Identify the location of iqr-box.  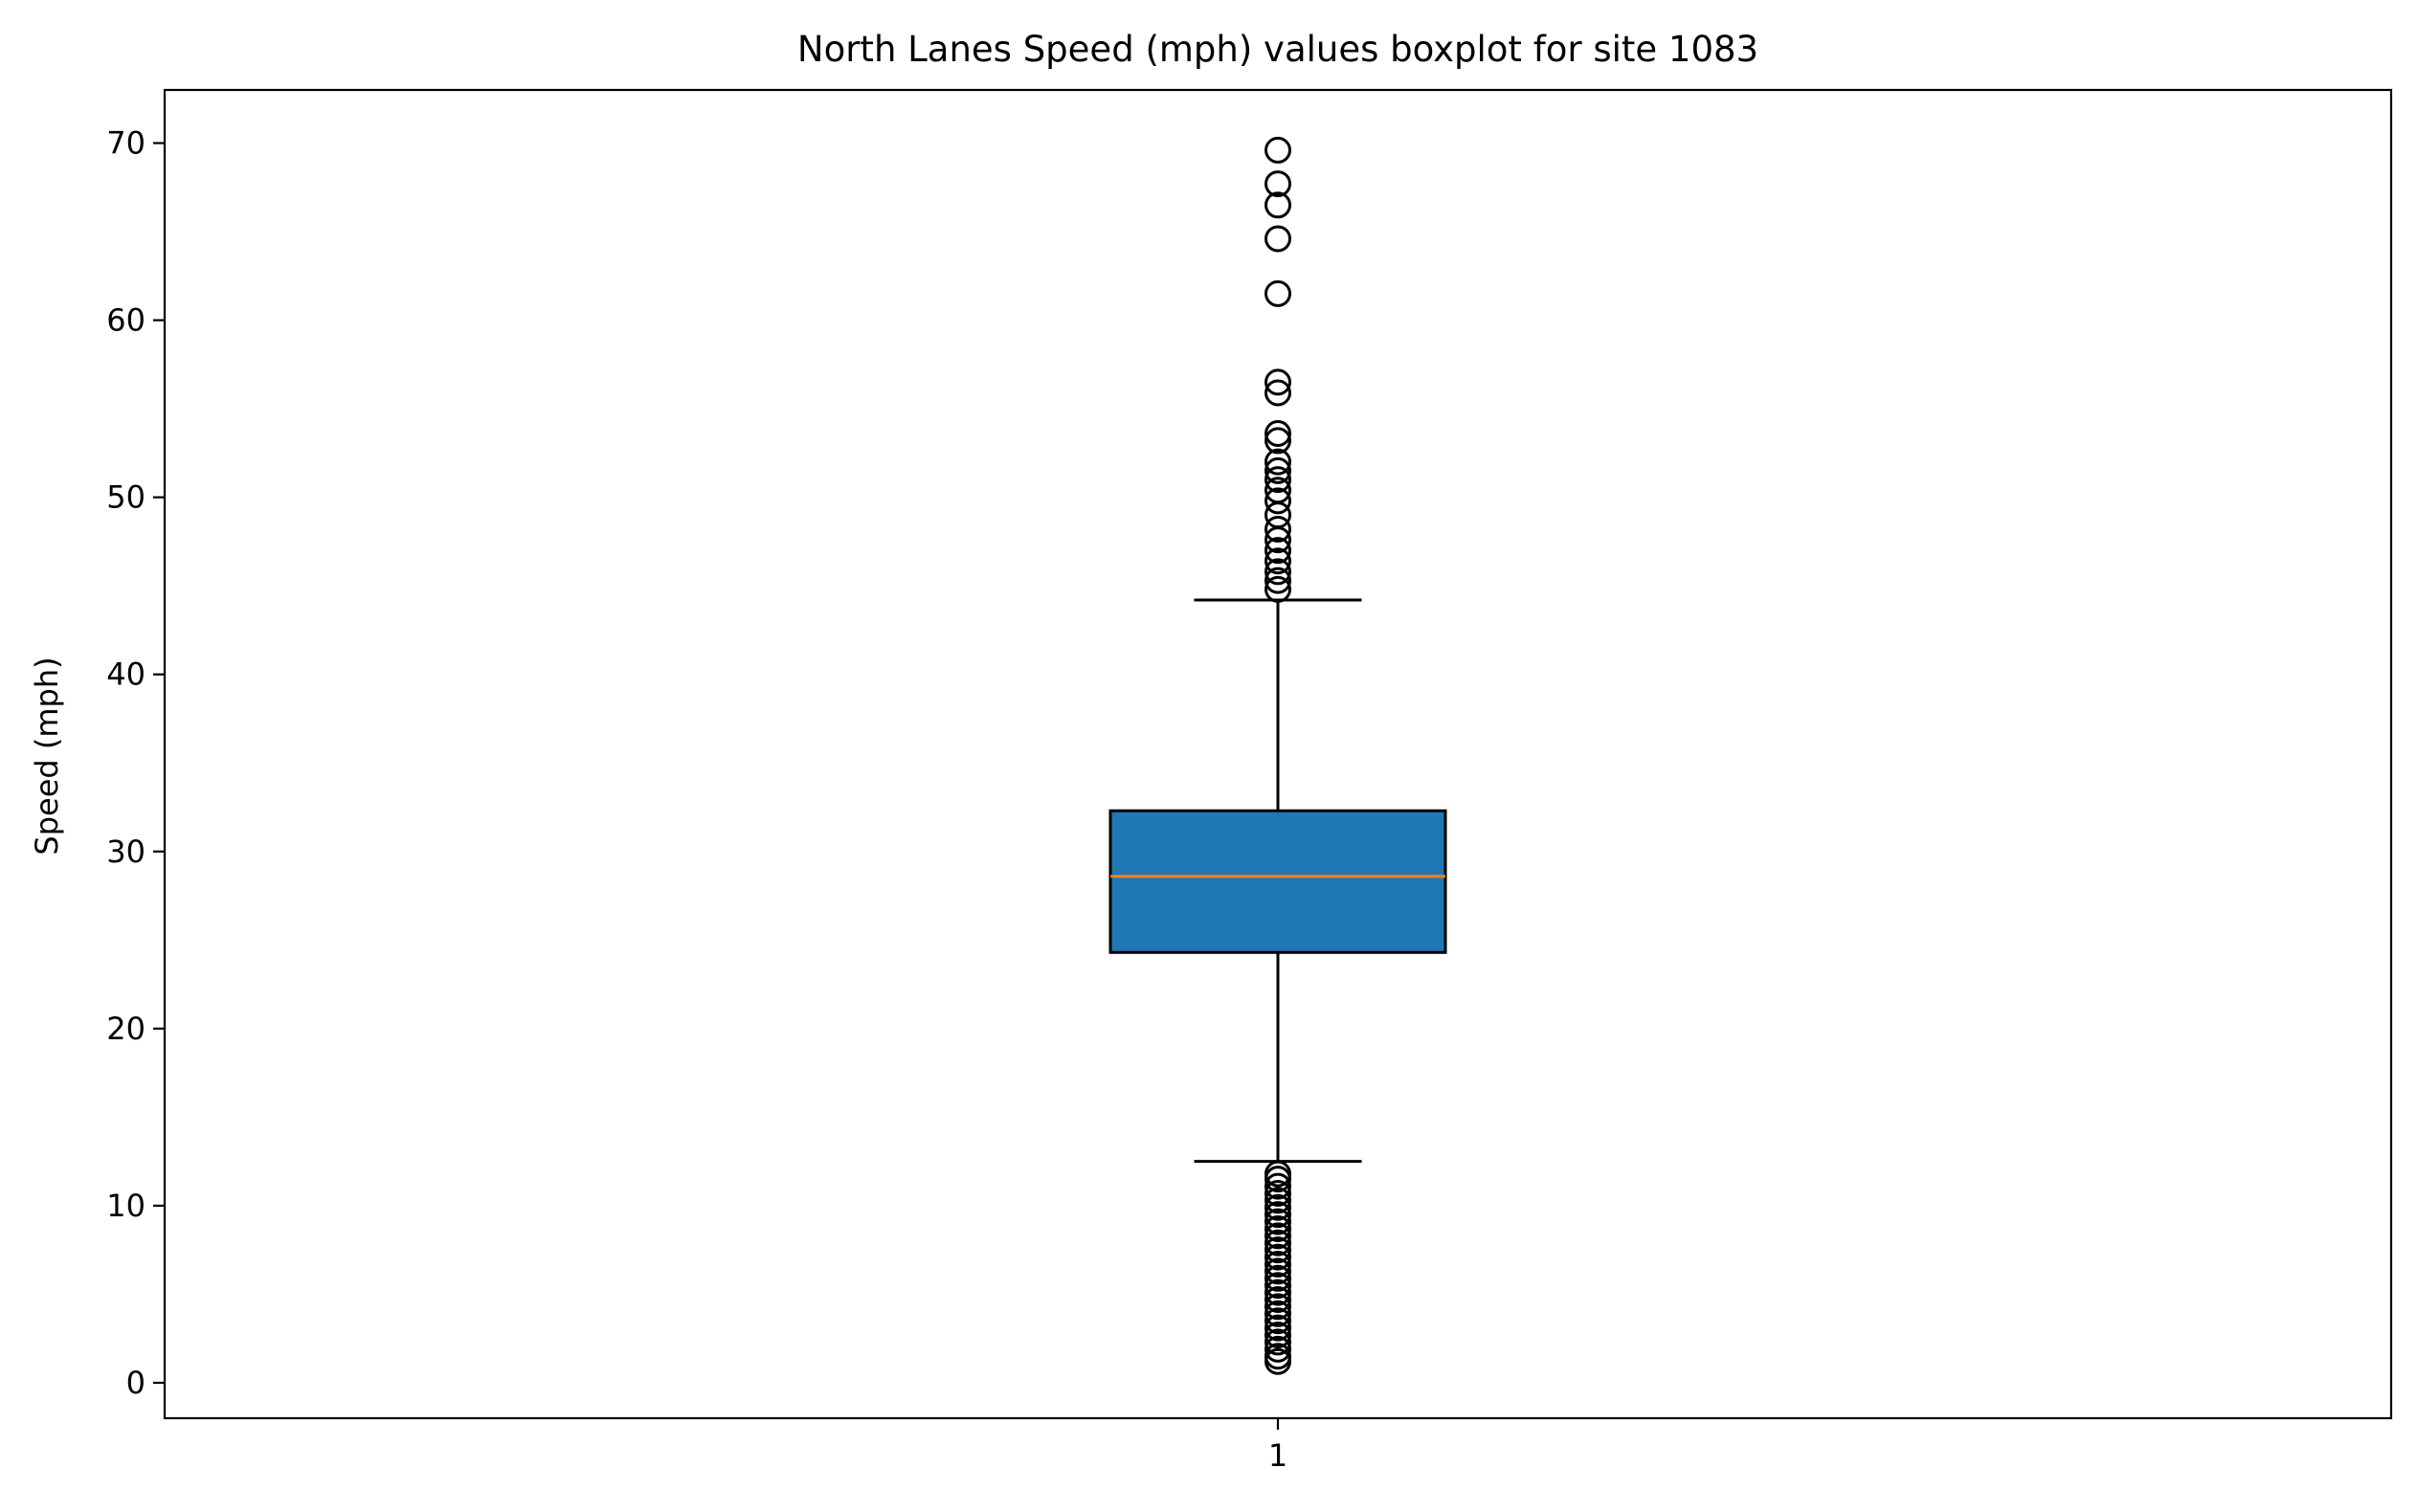
(1277, 881).